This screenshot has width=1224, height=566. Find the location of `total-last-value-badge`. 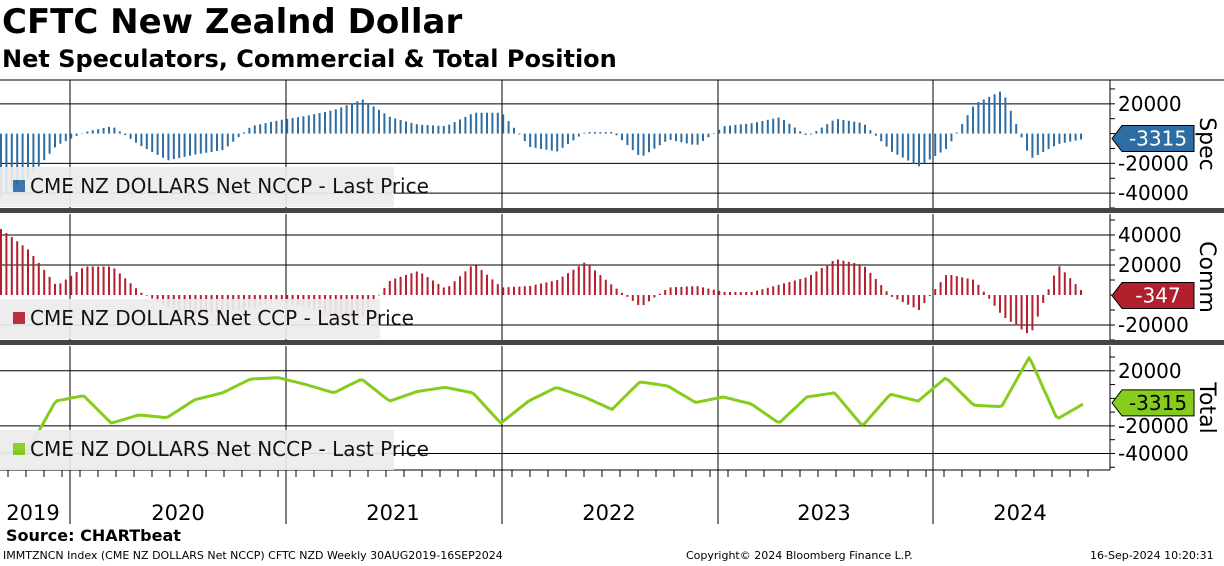

total-last-value-badge is located at coordinates (1153, 403).